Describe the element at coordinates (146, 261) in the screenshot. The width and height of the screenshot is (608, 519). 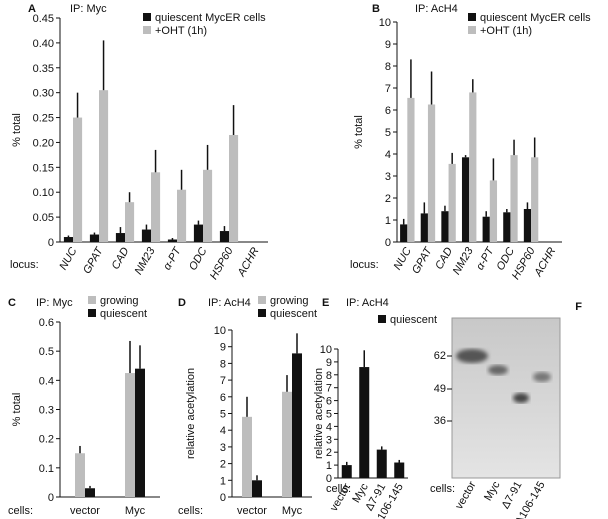
I see `x-tick-label: NM23` at that location.